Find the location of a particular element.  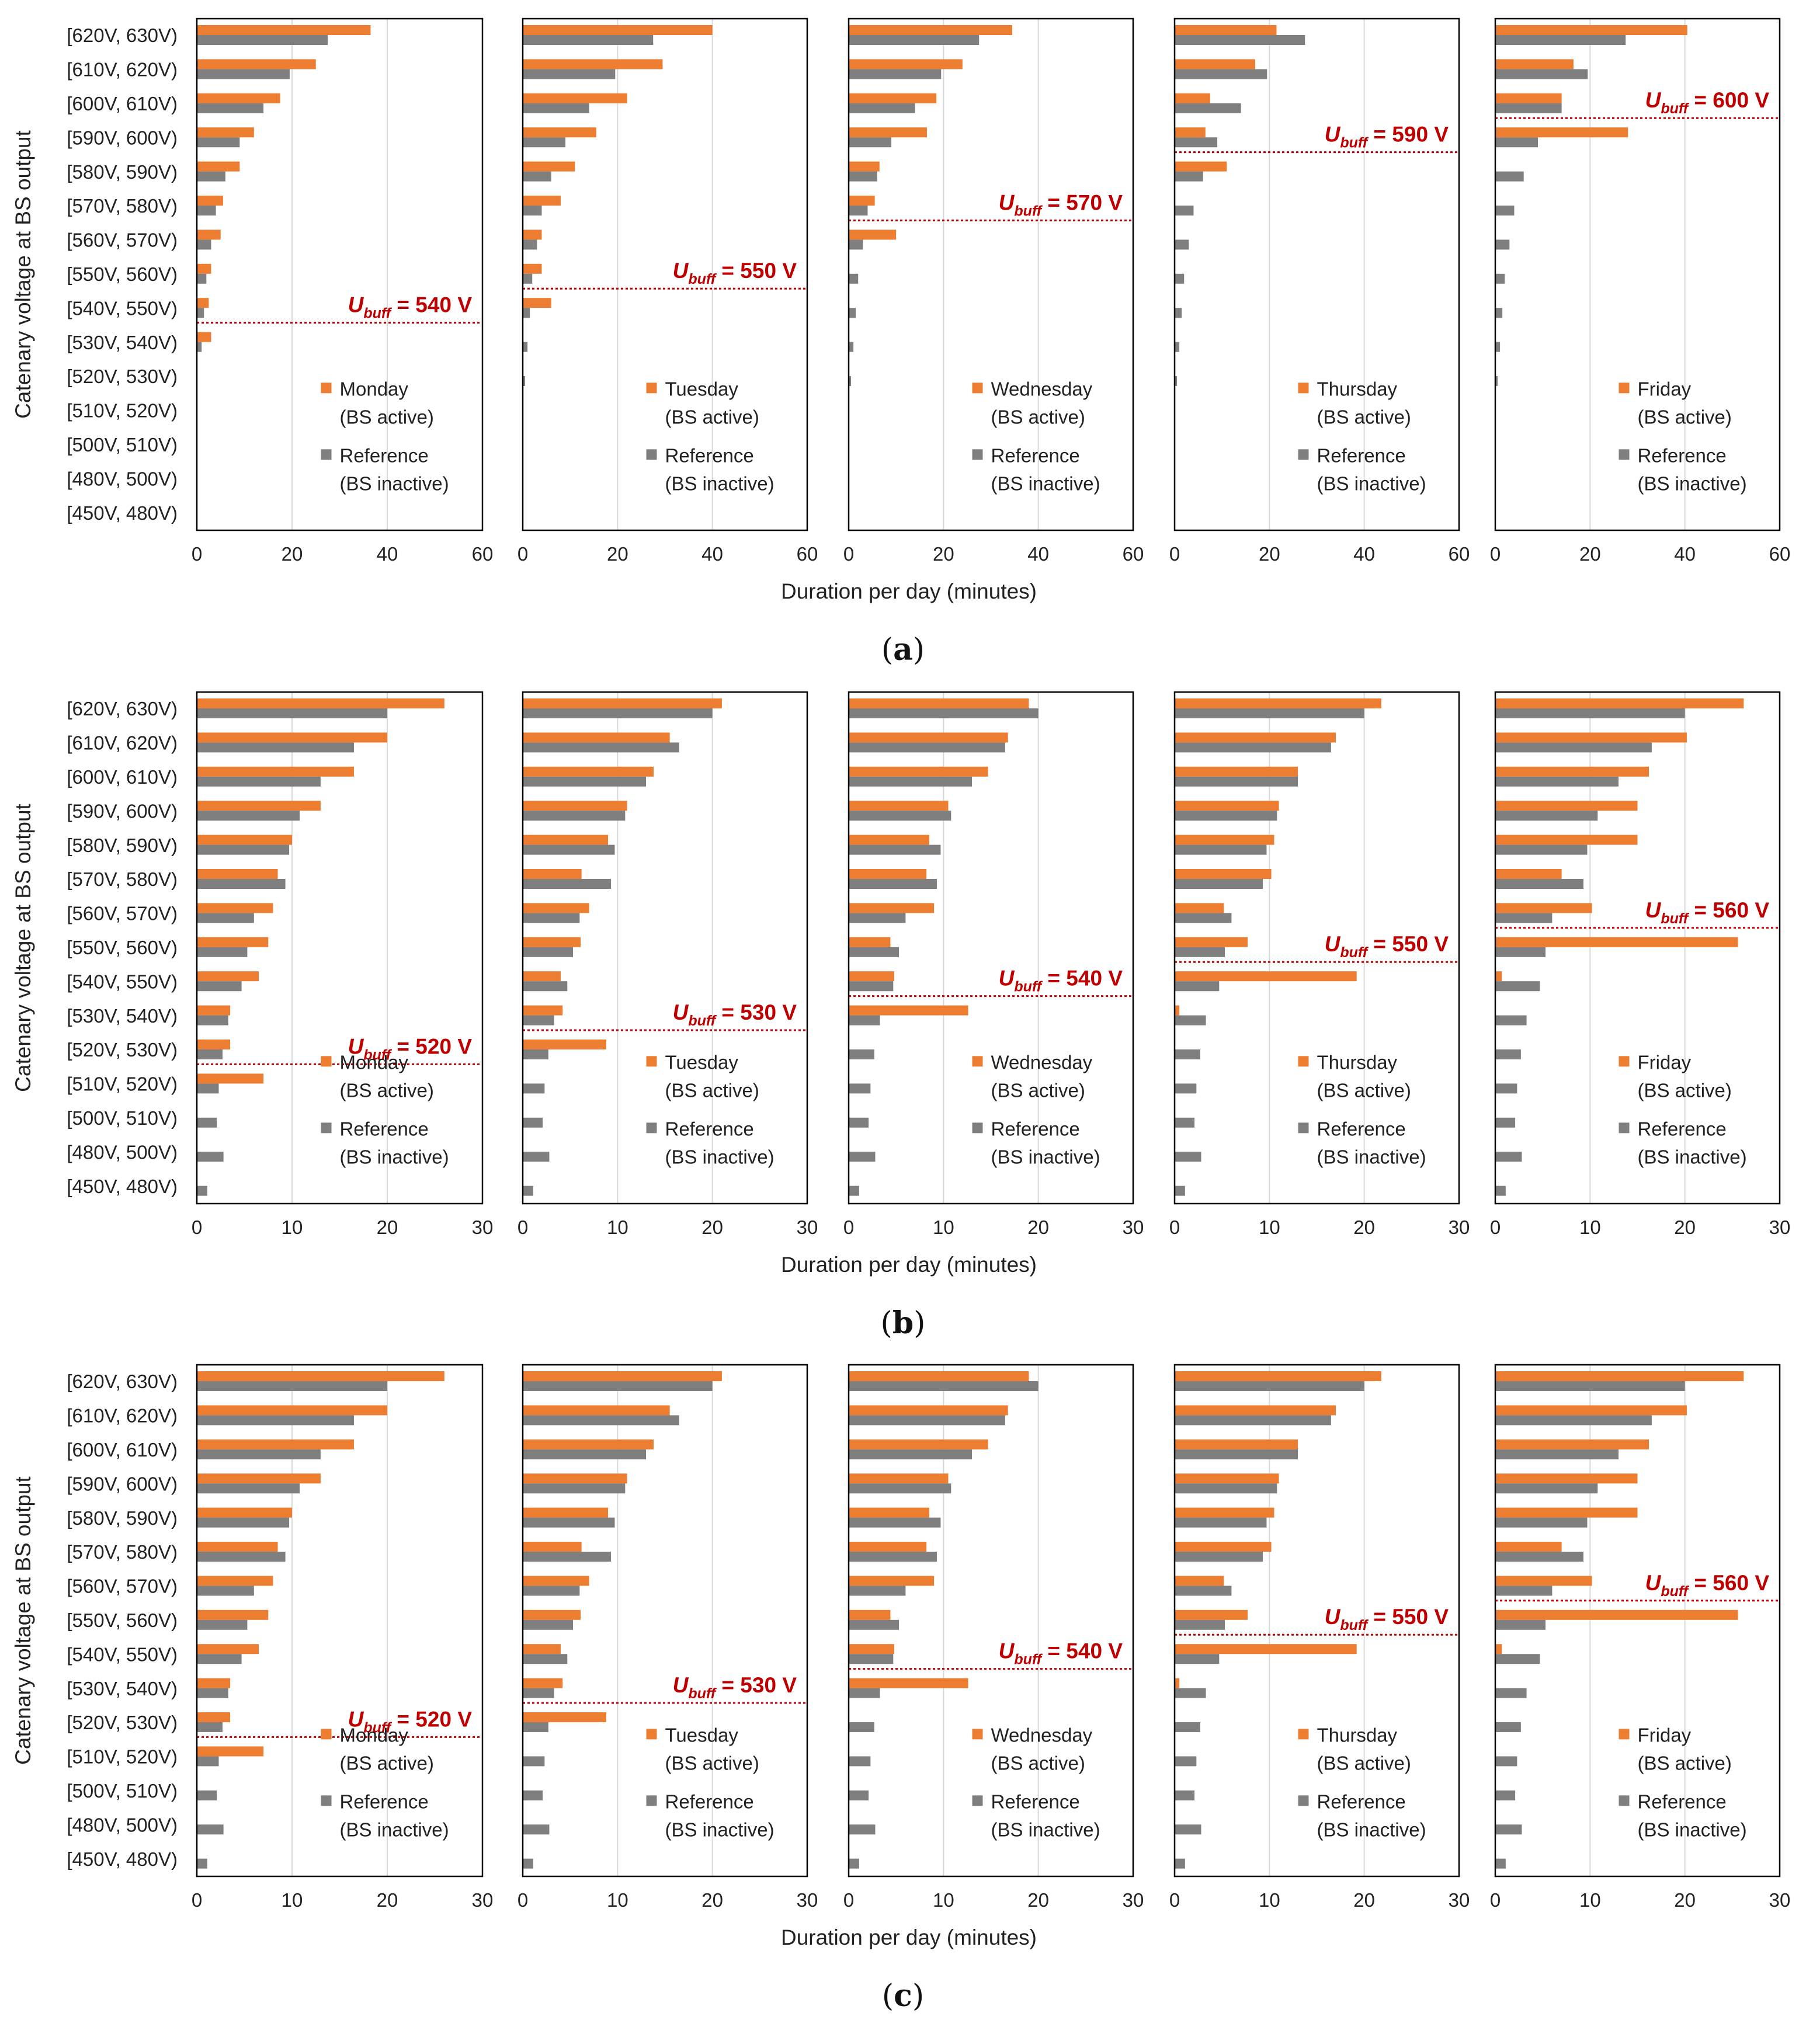

y-tick-label: [510V, 520V) is located at coordinates (122, 1084).